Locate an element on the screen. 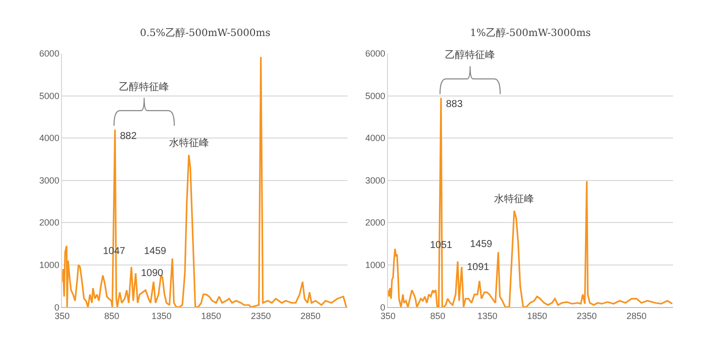  annotation: 1091 is located at coordinates (478, 267).